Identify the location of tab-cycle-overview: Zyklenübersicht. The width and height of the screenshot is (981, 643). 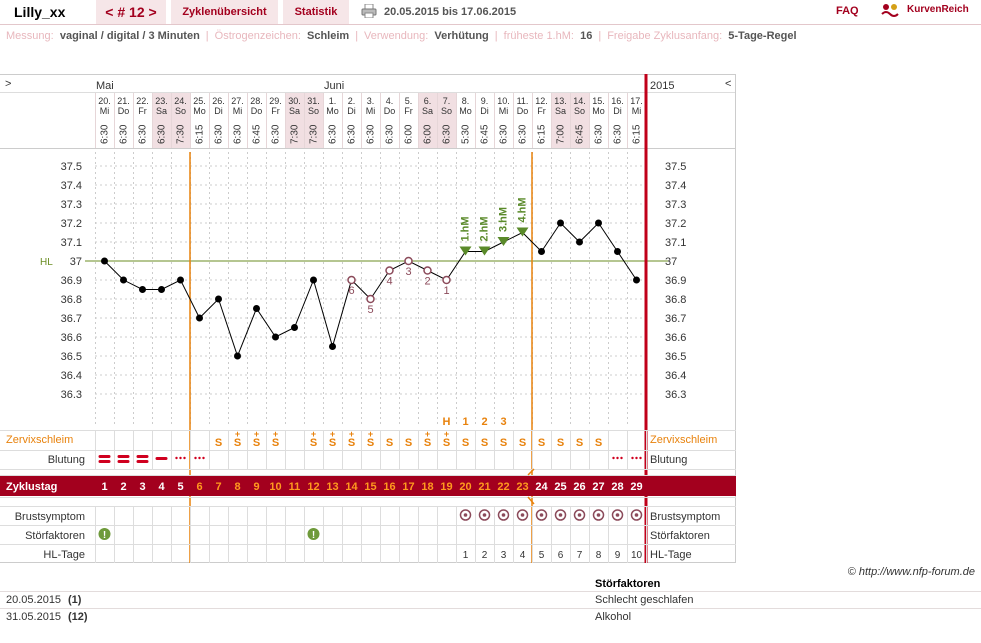
(224, 12).